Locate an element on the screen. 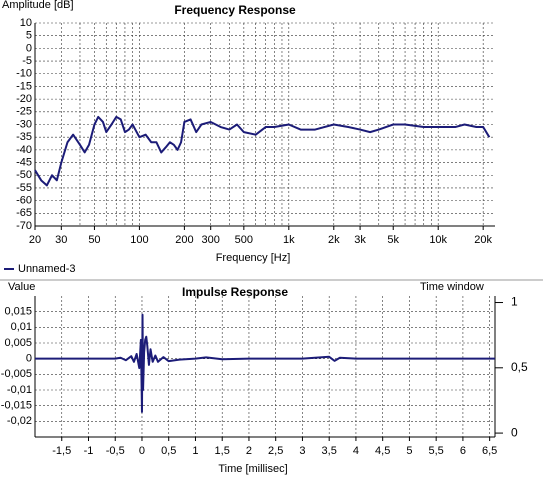 Image resolution: width=543 pixels, height=484 pixels. x-tick-label: 6,5 is located at coordinates (489, 451).